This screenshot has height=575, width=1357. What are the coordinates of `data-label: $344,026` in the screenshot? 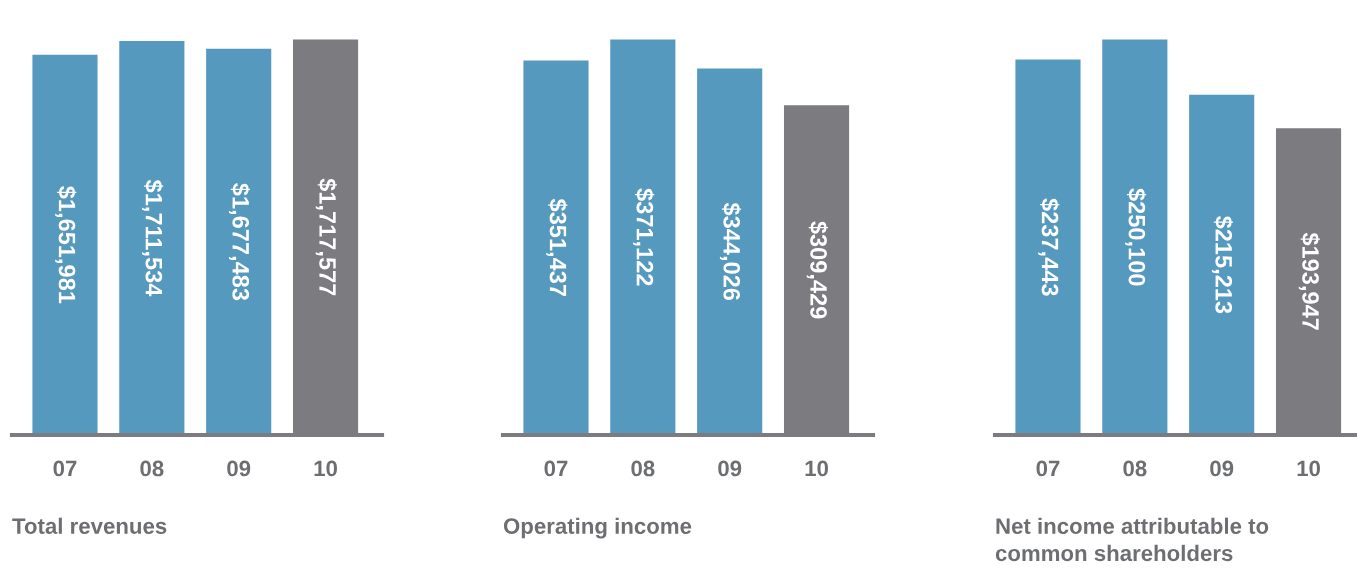 It's located at (730, 251).